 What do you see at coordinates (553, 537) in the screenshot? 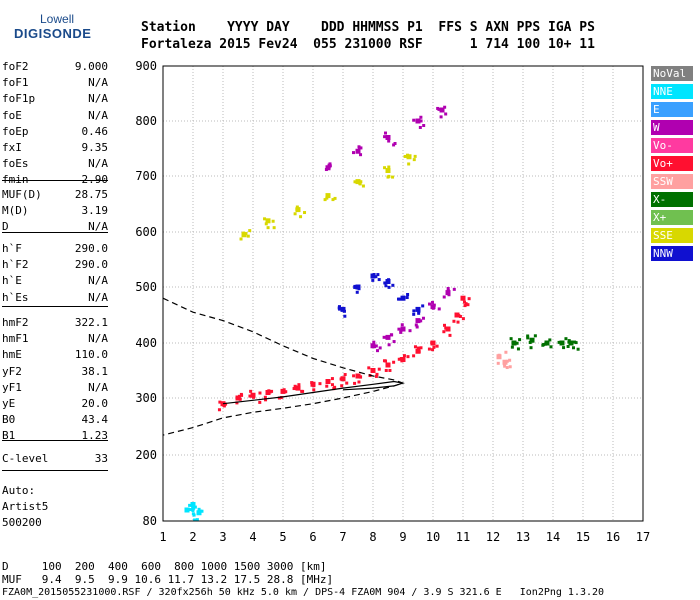
I see `x-tick-label: 14` at bounding box center [553, 537].